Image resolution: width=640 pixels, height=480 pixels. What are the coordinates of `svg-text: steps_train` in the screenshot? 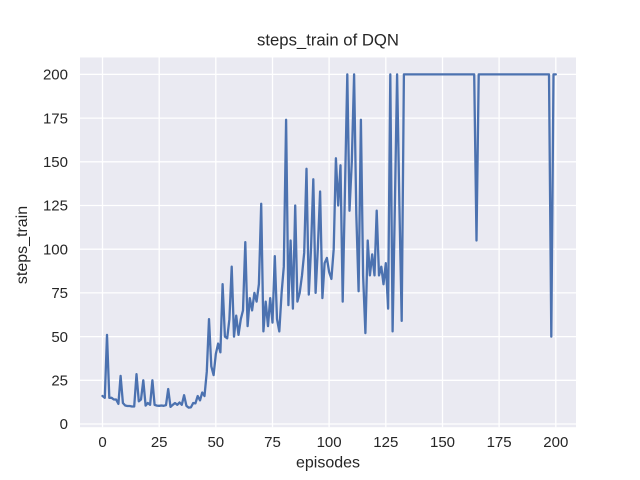 It's located at (22, 245).